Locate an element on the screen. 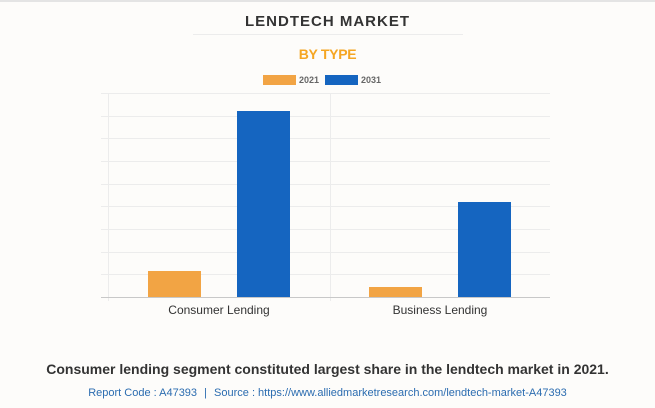 The height and width of the screenshot is (408, 655). legend-item-2021: 2021 is located at coordinates (291, 80).